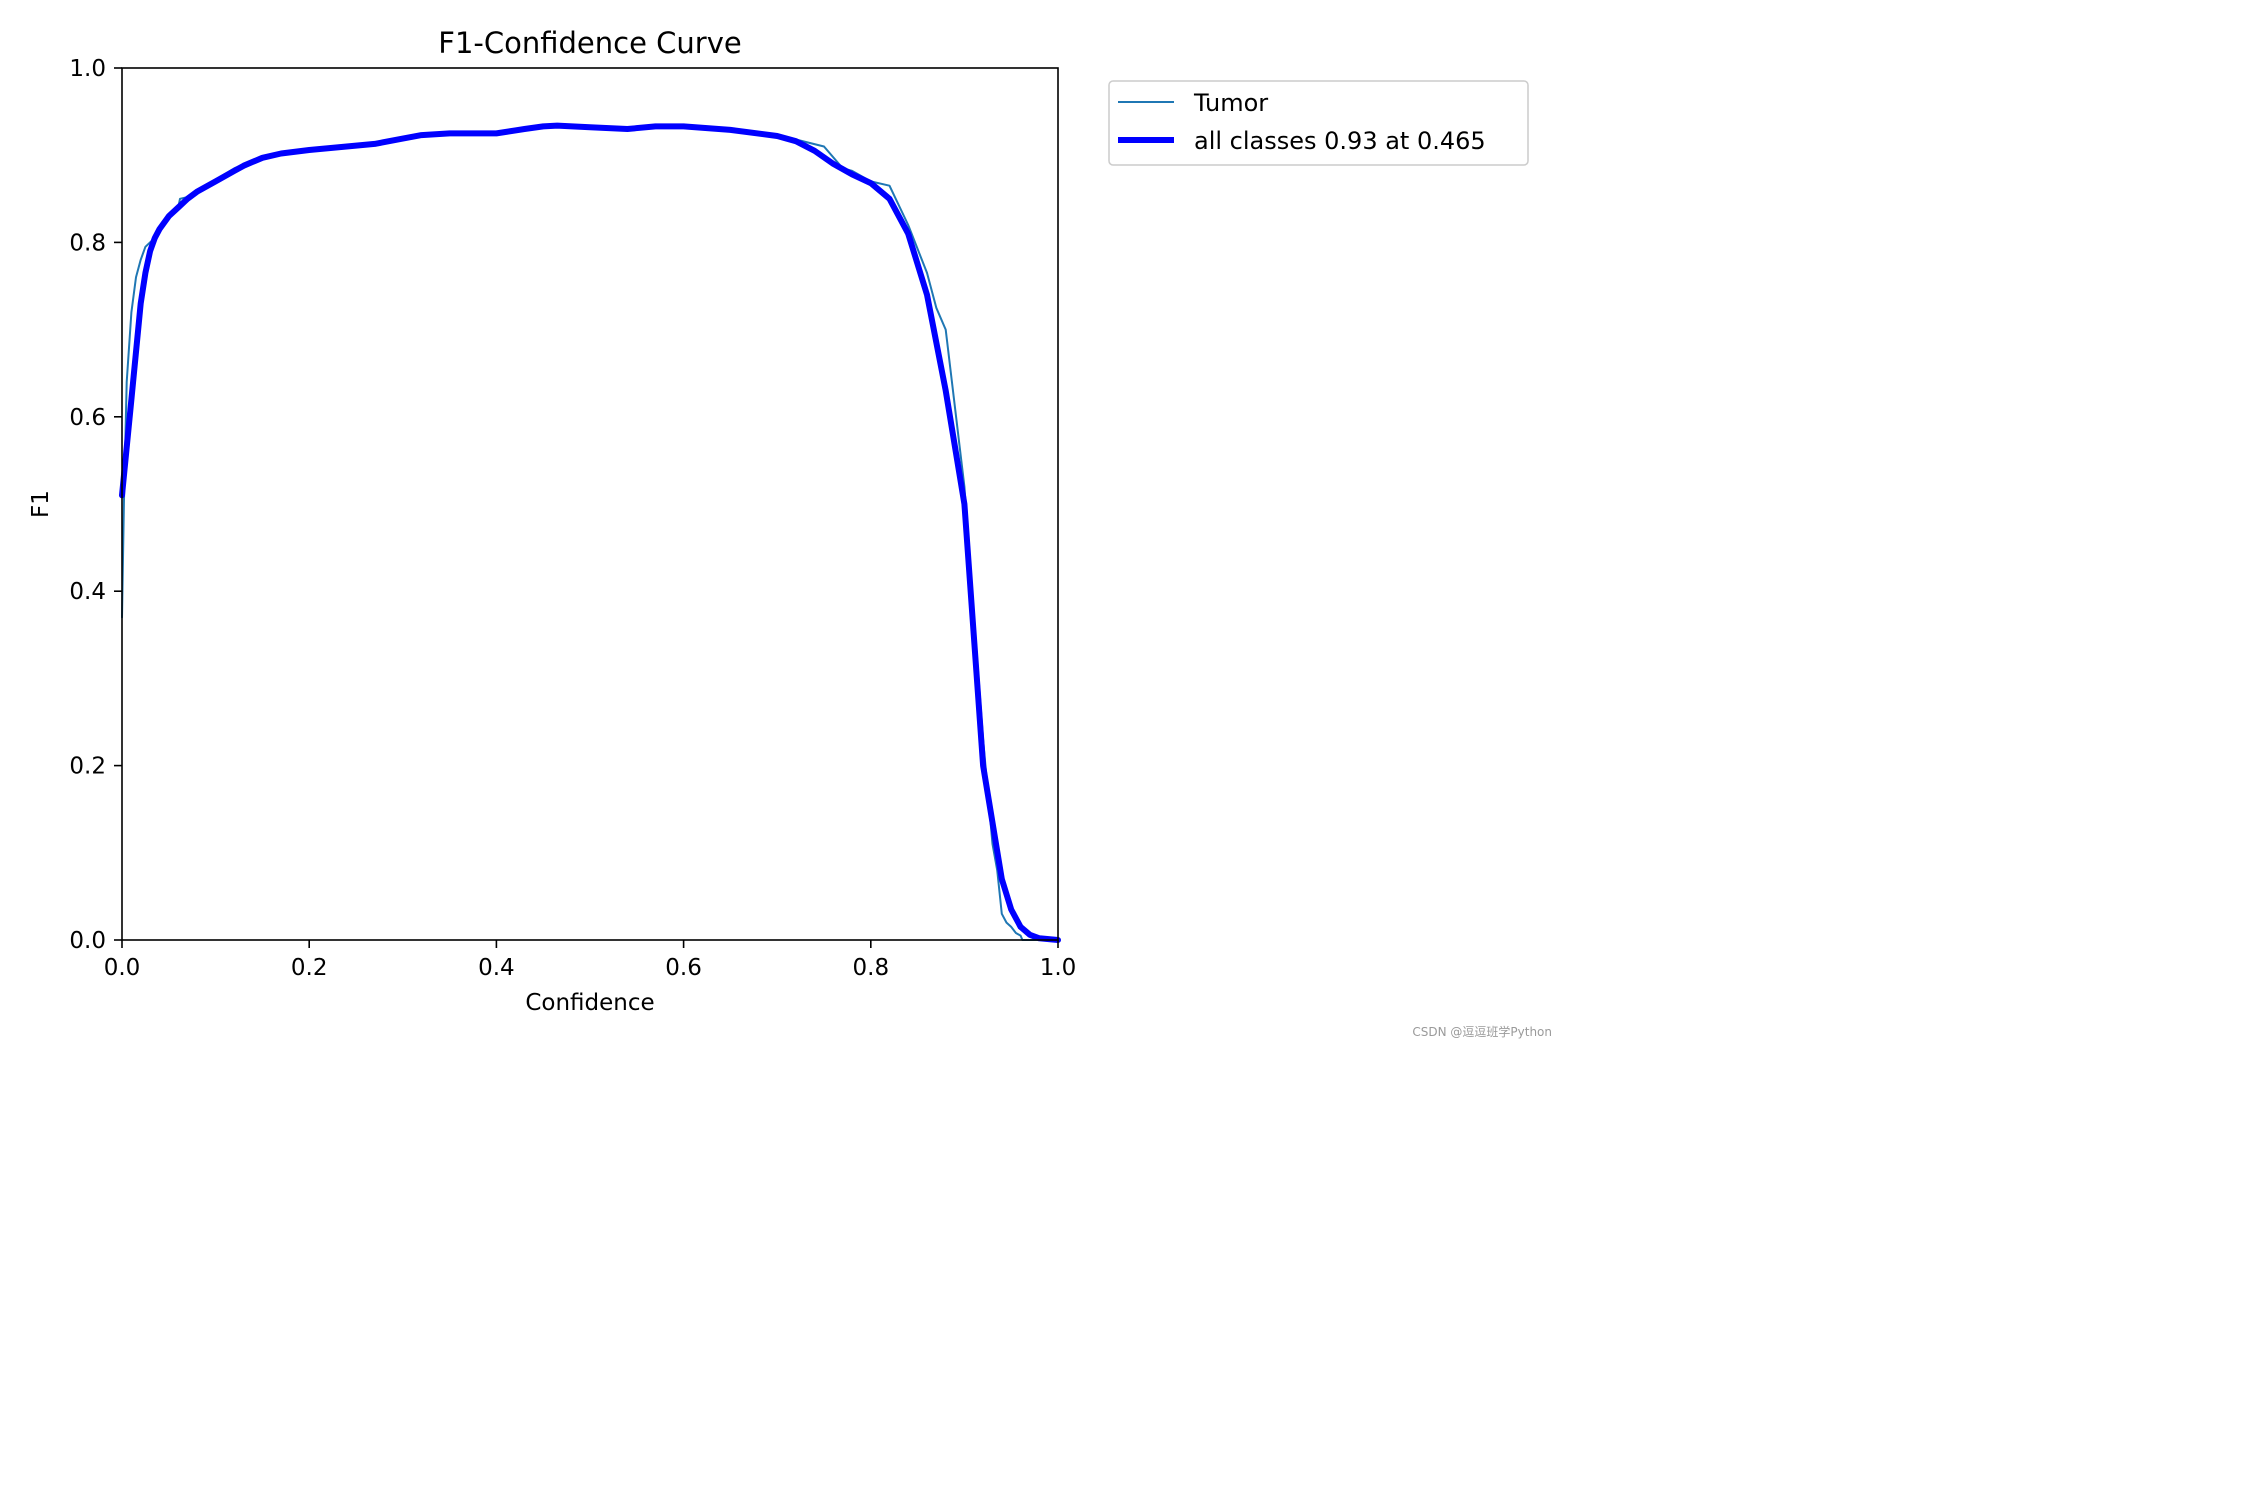 The height and width of the screenshot is (1500, 2250). I want to click on watermark: CSDN @逗逗班学Python, so click(1482, 1032).